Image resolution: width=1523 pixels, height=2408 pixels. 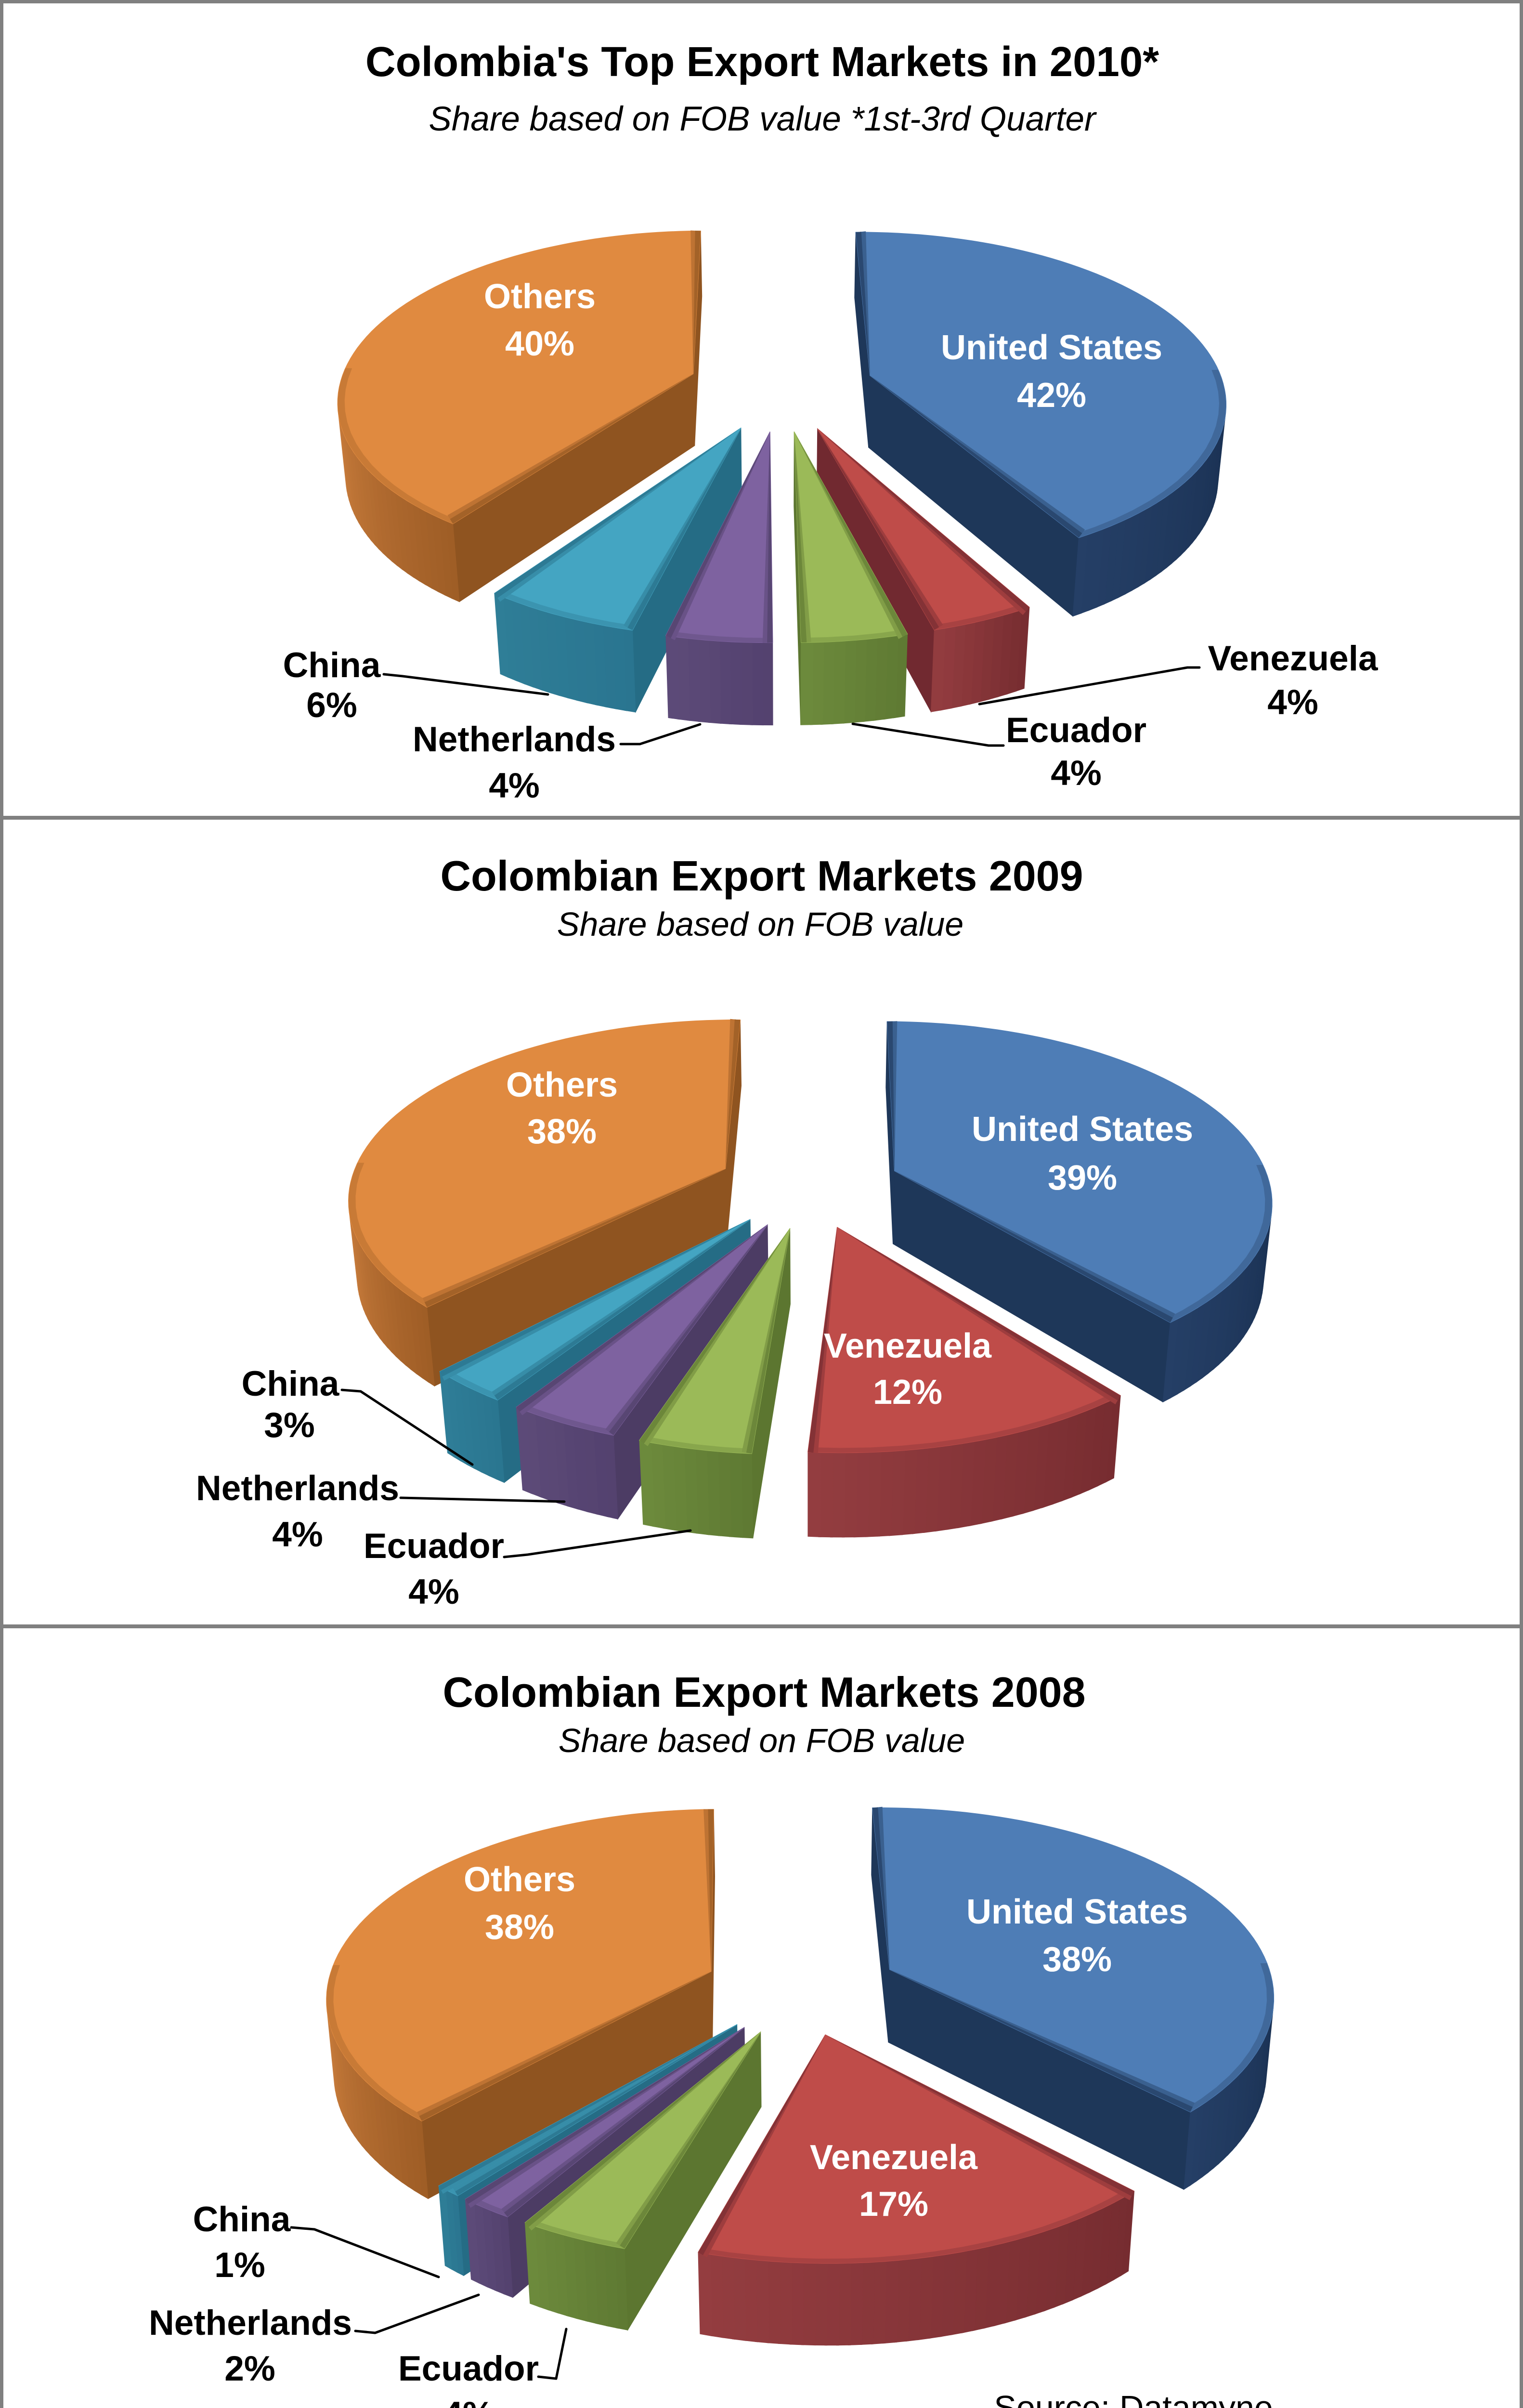 I want to click on svg-text: 6%, so click(x=331, y=705).